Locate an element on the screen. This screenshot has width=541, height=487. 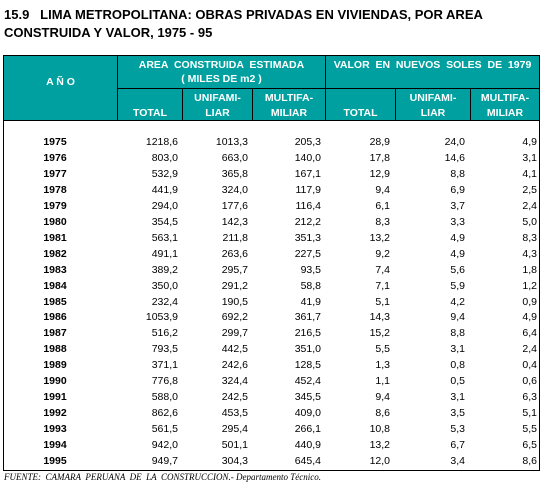
value-cell: 5,3 is located at coordinates (457, 429).